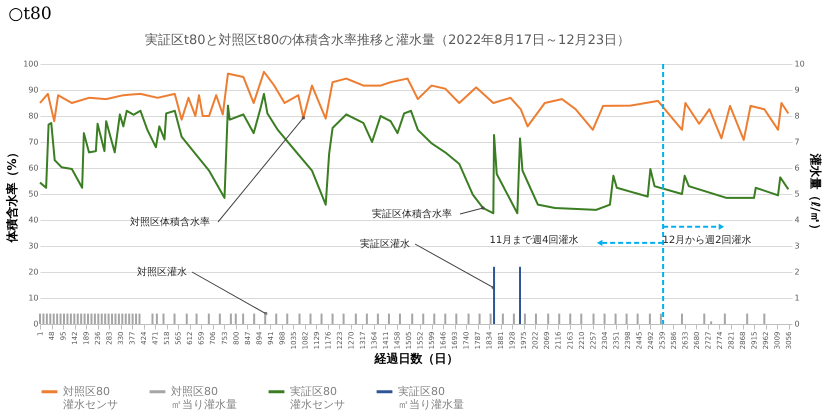 The image size is (827, 412). I want to click on y2-tick-label: 4, so click(797, 220).